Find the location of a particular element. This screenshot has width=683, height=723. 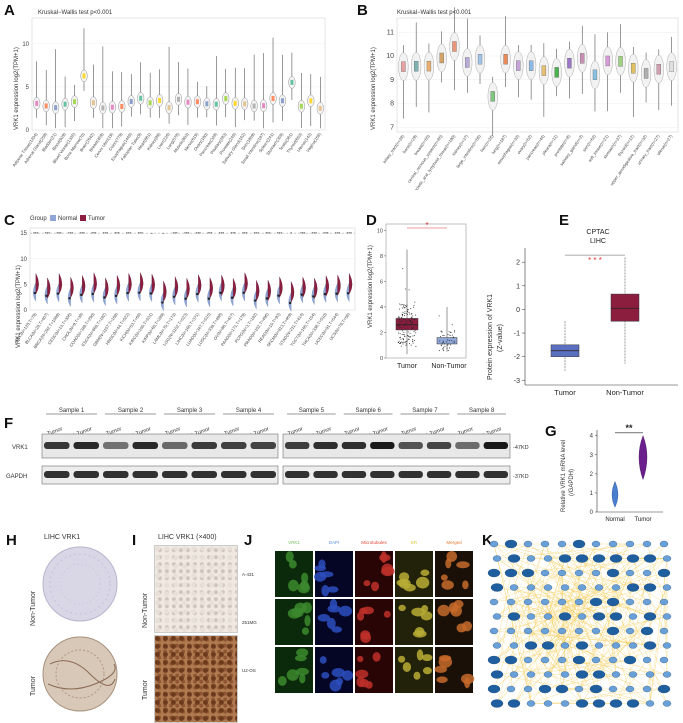

y-tick-label: 9 is located at coordinates (392, 80).